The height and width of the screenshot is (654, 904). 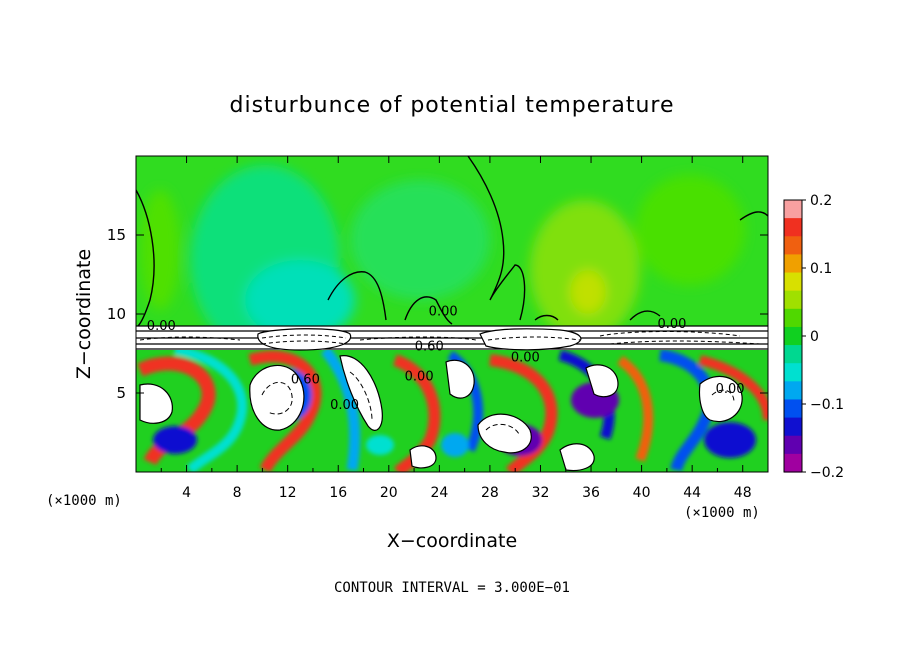 What do you see at coordinates (121, 393) in the screenshot?
I see `y-tick-label: 5` at bounding box center [121, 393].